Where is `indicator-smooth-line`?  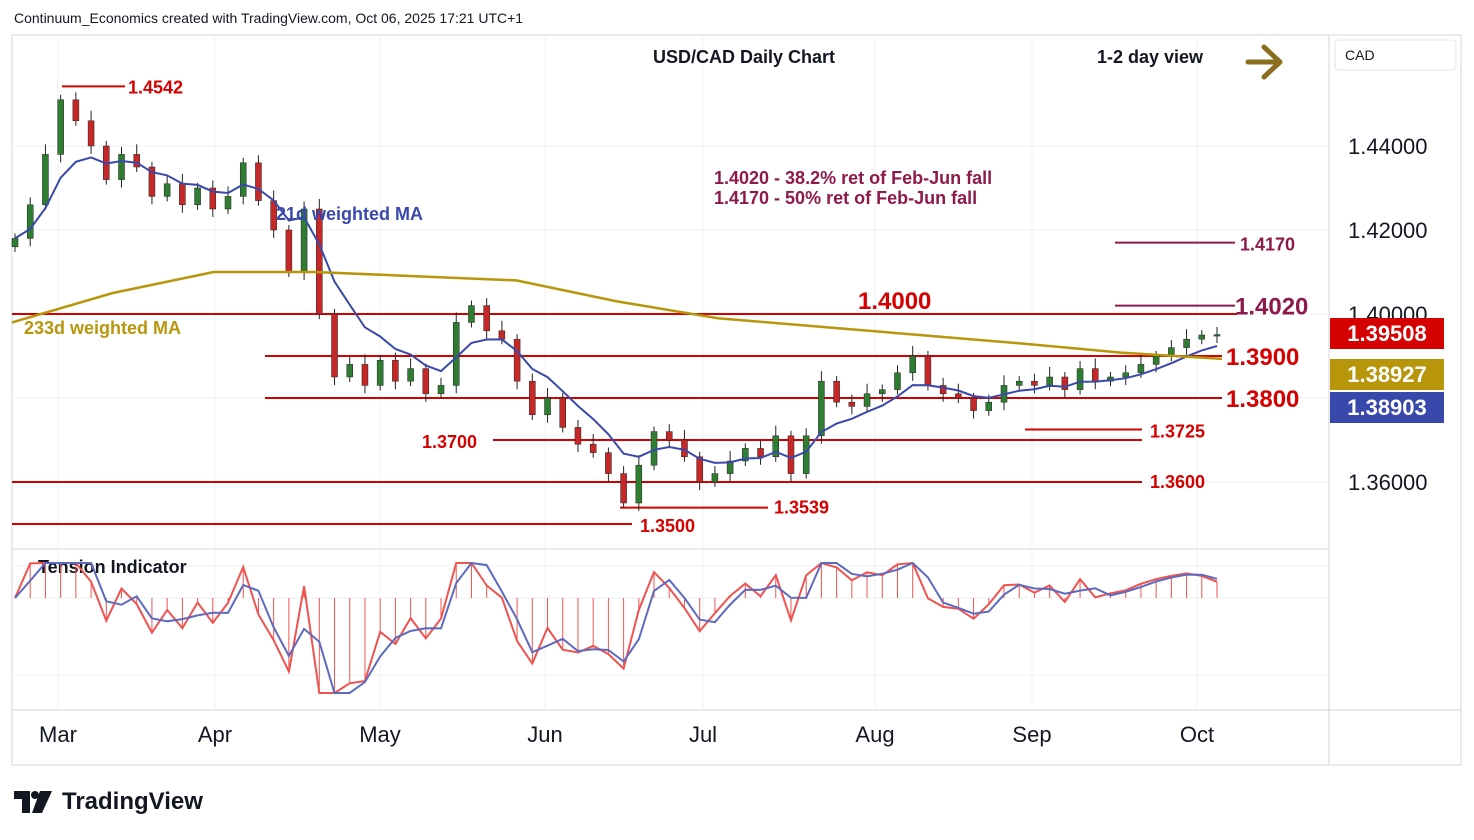
indicator-smooth-line is located at coordinates (616, 627).